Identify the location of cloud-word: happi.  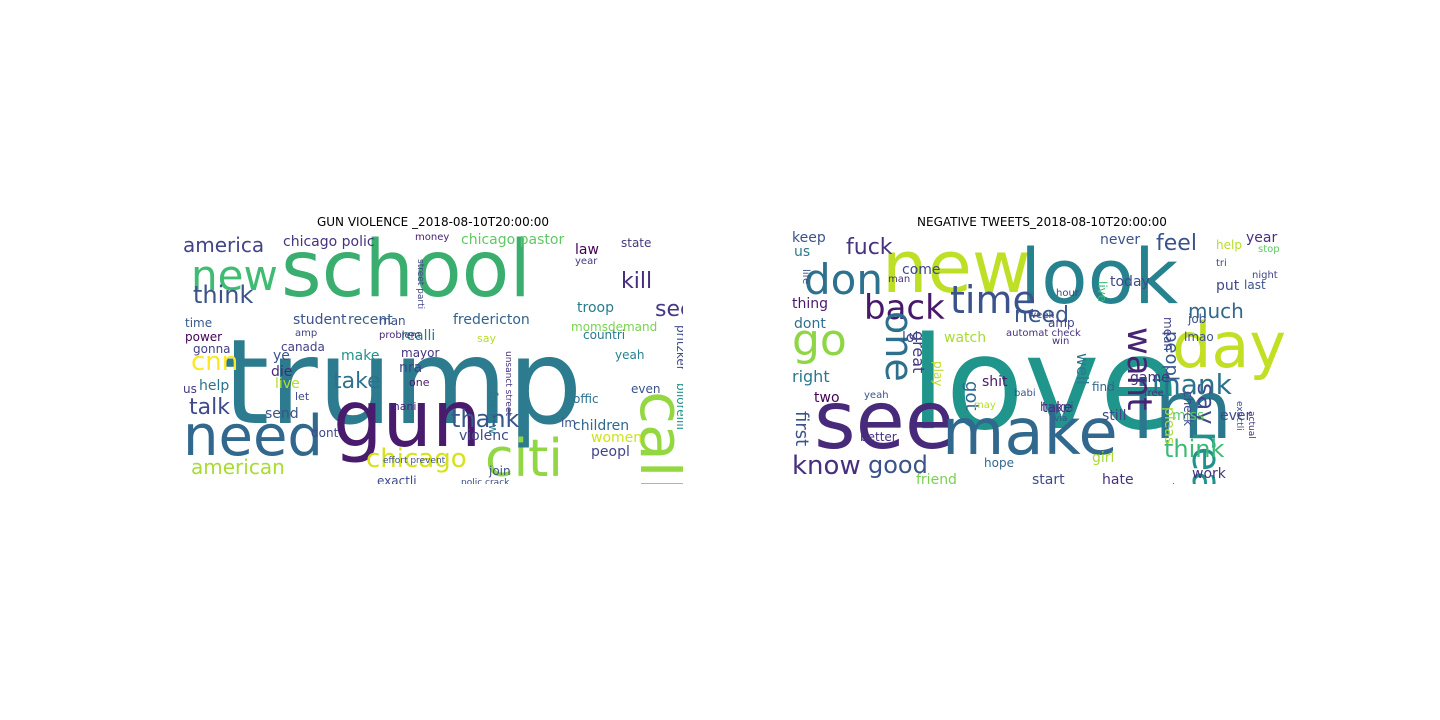
(1057, 407).